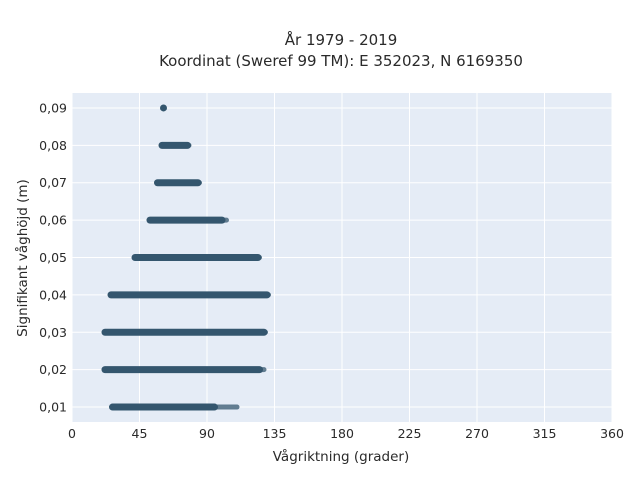 The width and height of the screenshot is (640, 480). What do you see at coordinates (410, 433) in the screenshot?
I see `x-tick-label: 225` at bounding box center [410, 433].